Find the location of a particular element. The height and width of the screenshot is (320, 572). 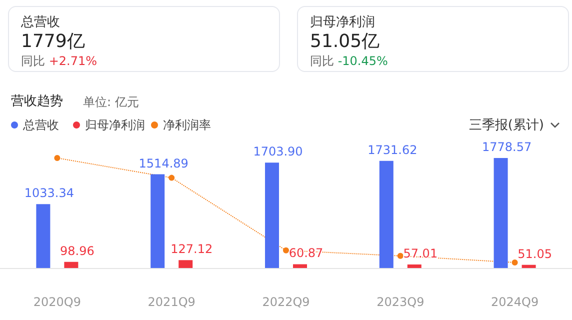

x-tick-label: 2023Q9 is located at coordinates (400, 302).